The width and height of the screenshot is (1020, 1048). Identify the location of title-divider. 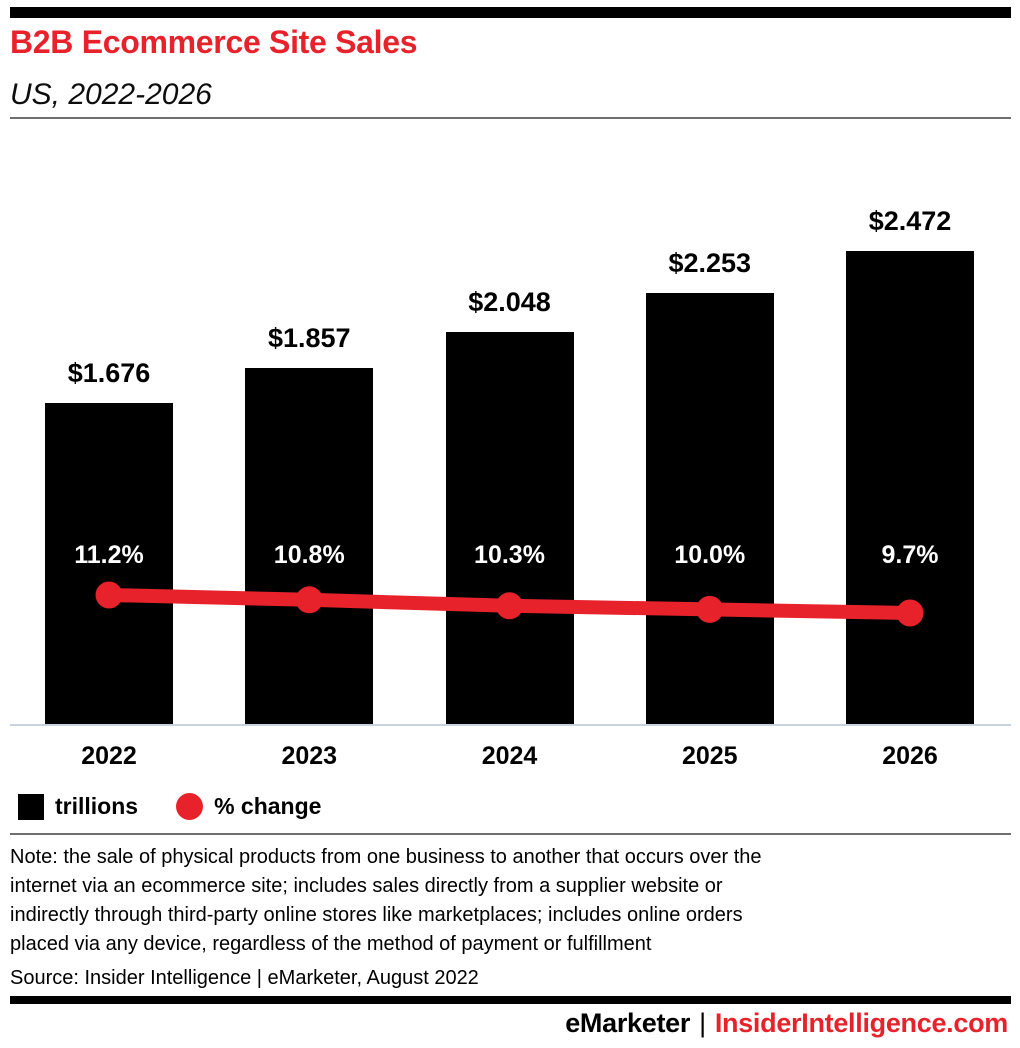
(510, 118).